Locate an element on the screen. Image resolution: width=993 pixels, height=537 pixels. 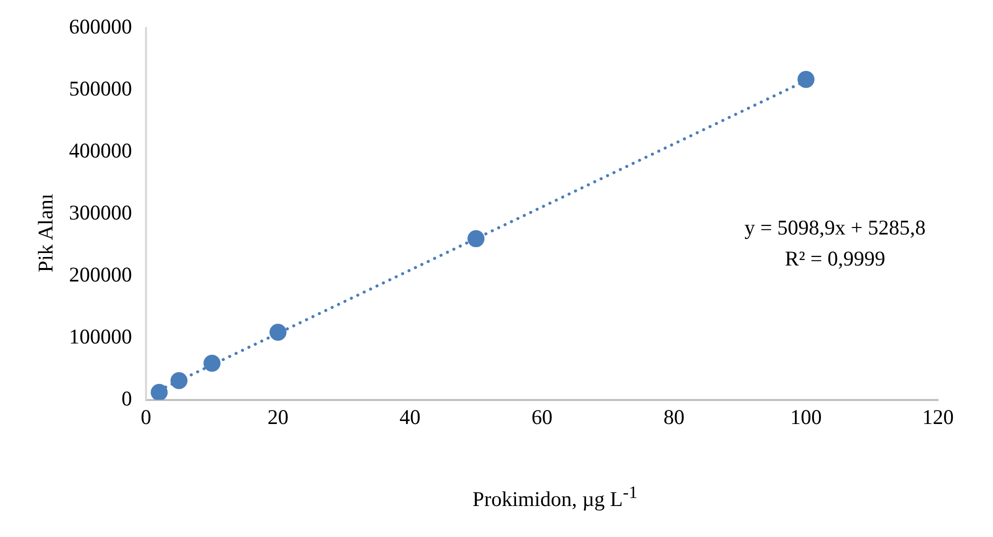
annotation: y = 5098,9x + 5285,8 is located at coordinates (835, 227).